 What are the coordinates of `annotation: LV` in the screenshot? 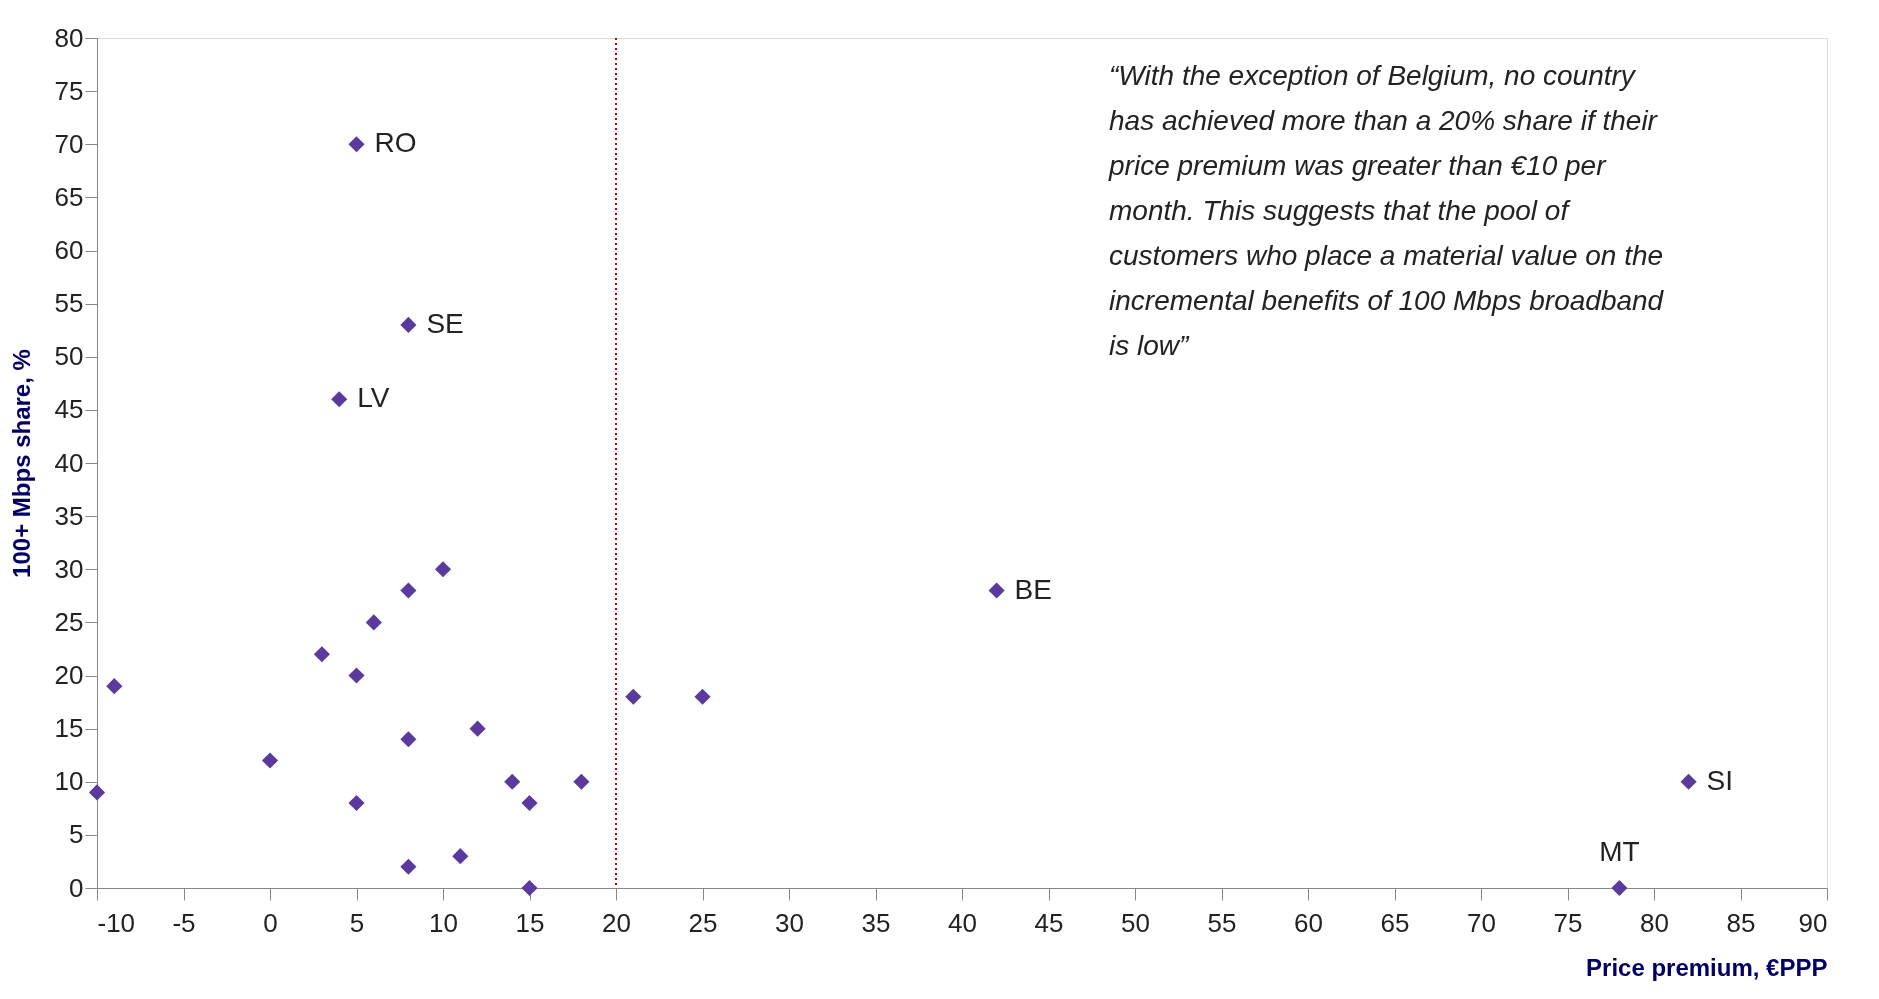 It's located at (373, 398).